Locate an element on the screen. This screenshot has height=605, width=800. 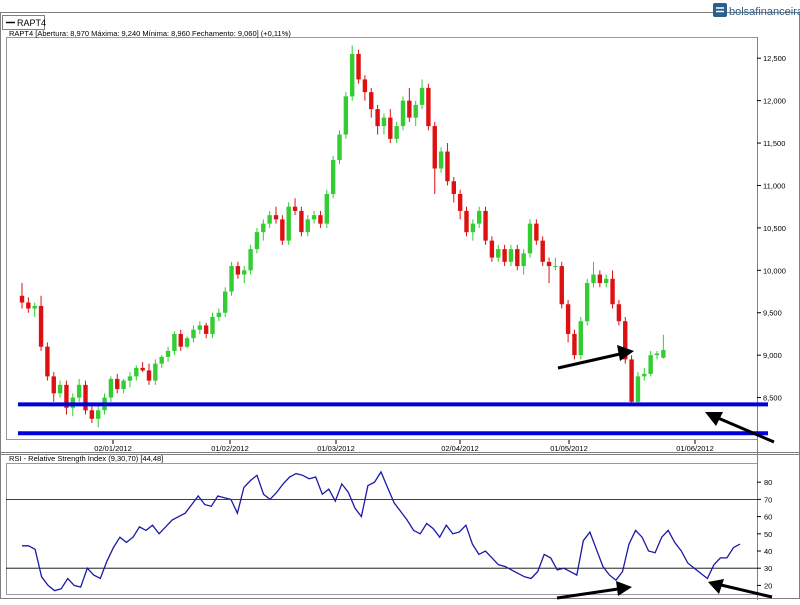
price-tick-label: 11,000 is located at coordinates (774, 185).